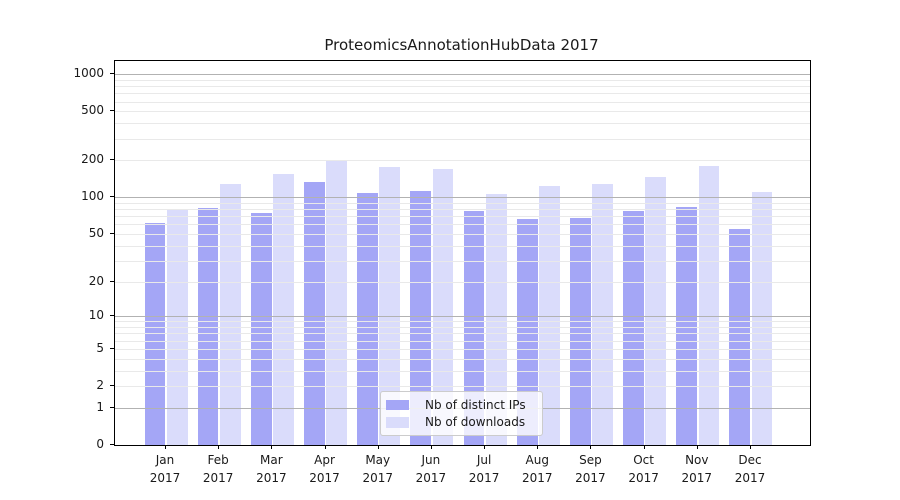  I want to click on legend: Nb of distinct IPs Nb of downloads, so click(461, 413).